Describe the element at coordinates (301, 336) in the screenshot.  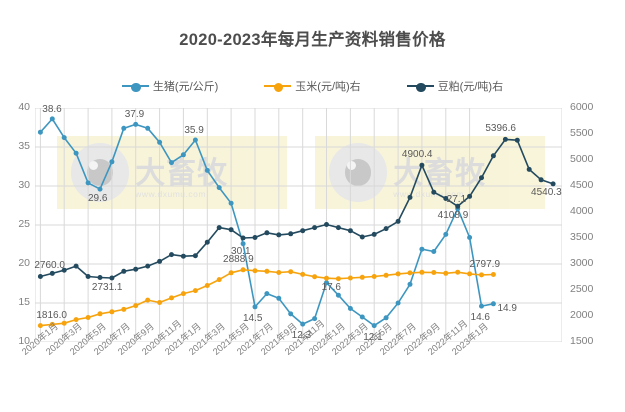
I see `data-label: 12.3` at that location.